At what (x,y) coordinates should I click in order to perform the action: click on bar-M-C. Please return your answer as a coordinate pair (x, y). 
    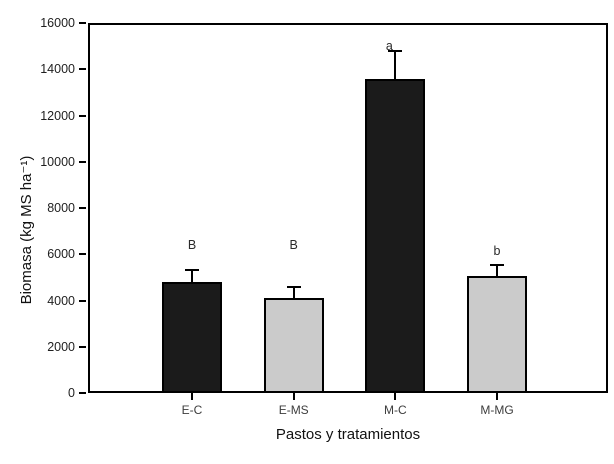
    Looking at the image, I should click on (395, 235).